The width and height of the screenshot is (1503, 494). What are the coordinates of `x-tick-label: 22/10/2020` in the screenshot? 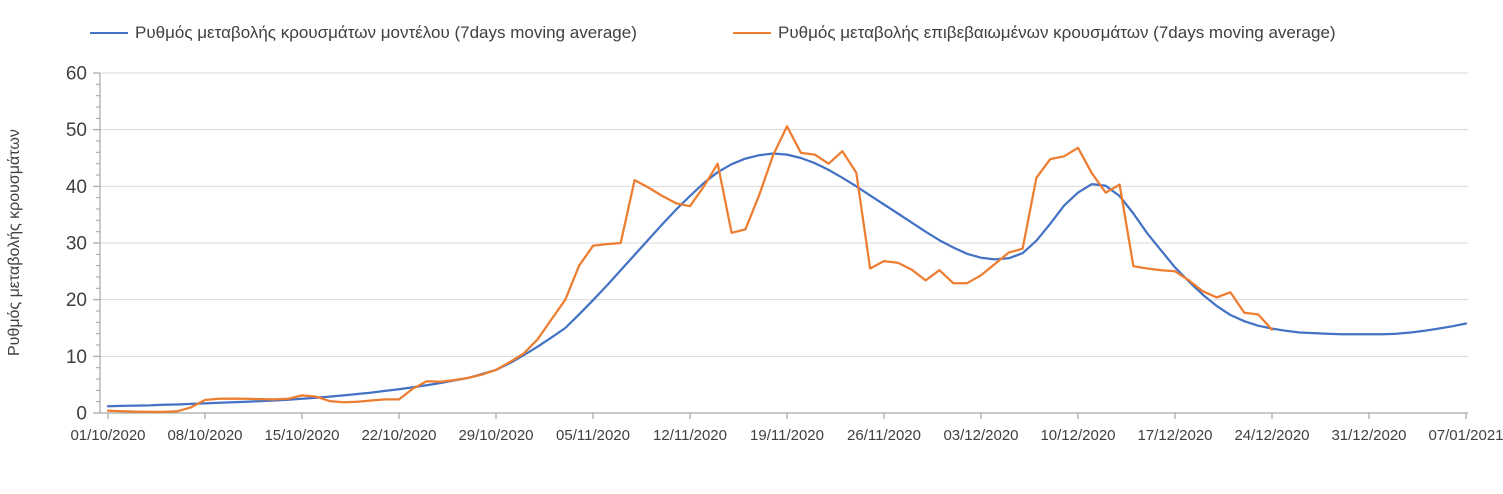 It's located at (398, 435).